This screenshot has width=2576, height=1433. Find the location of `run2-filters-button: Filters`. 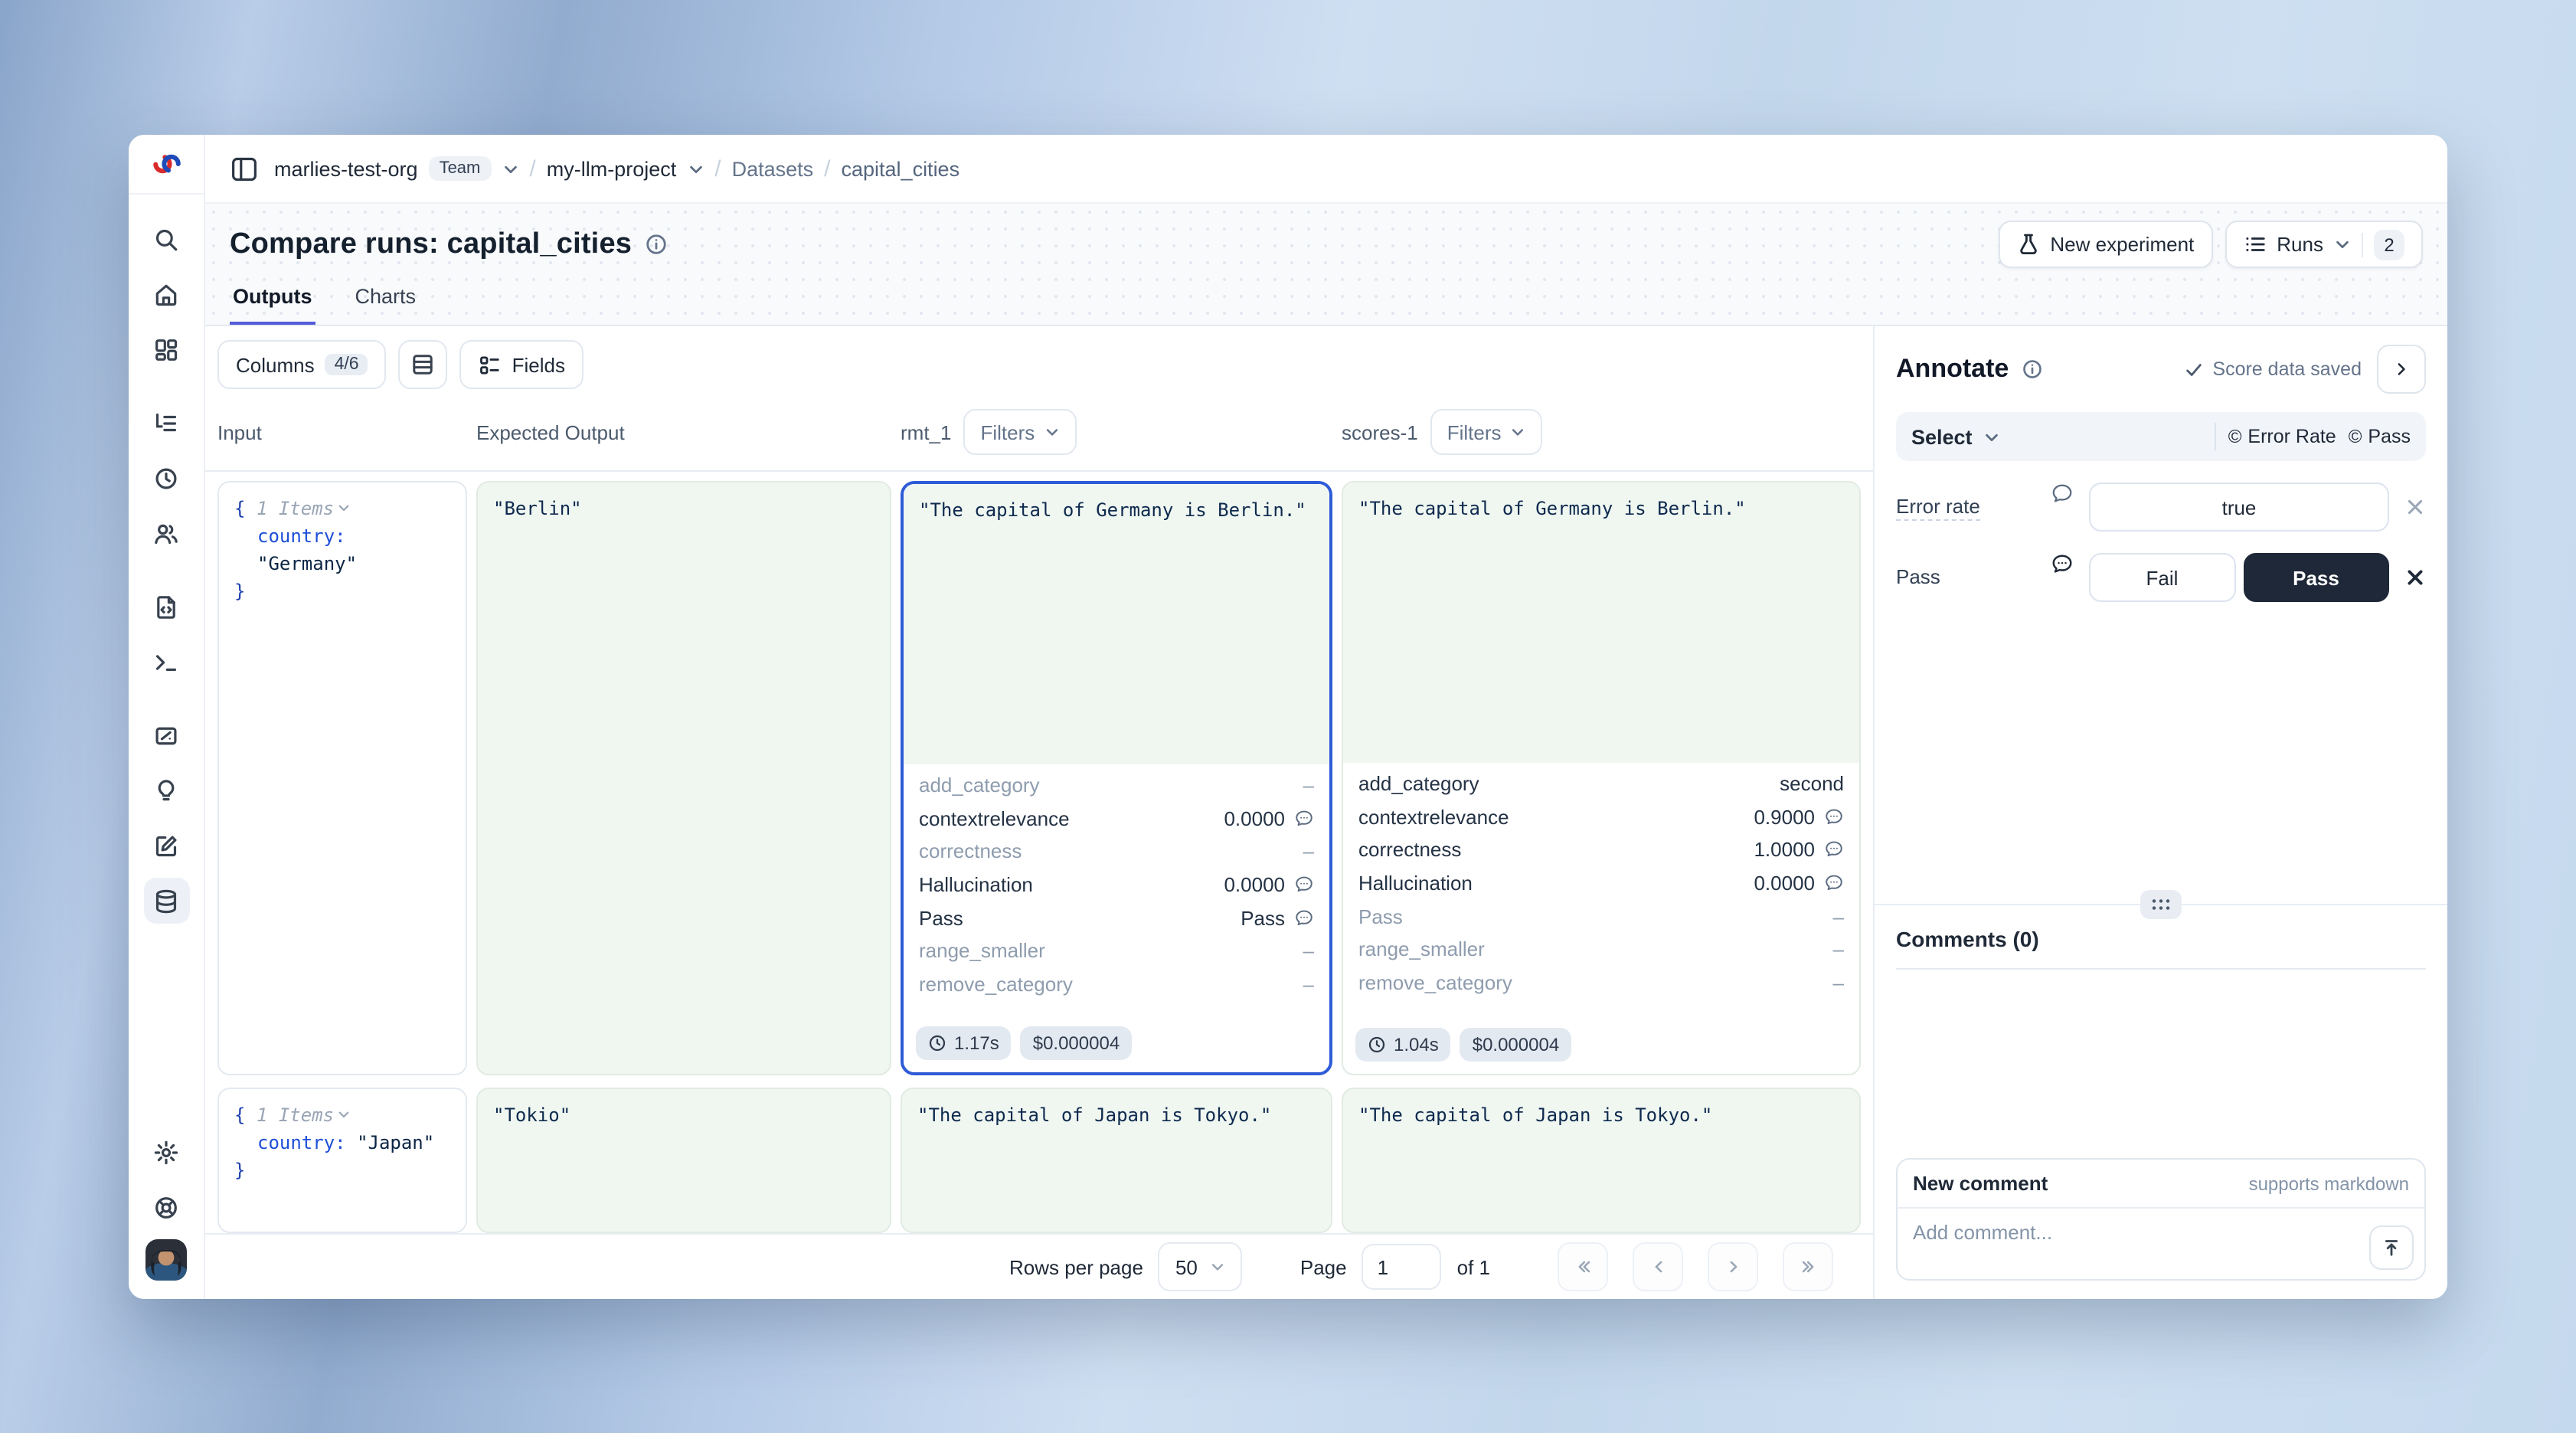

run2-filters-button: Filters is located at coordinates (1486, 432).